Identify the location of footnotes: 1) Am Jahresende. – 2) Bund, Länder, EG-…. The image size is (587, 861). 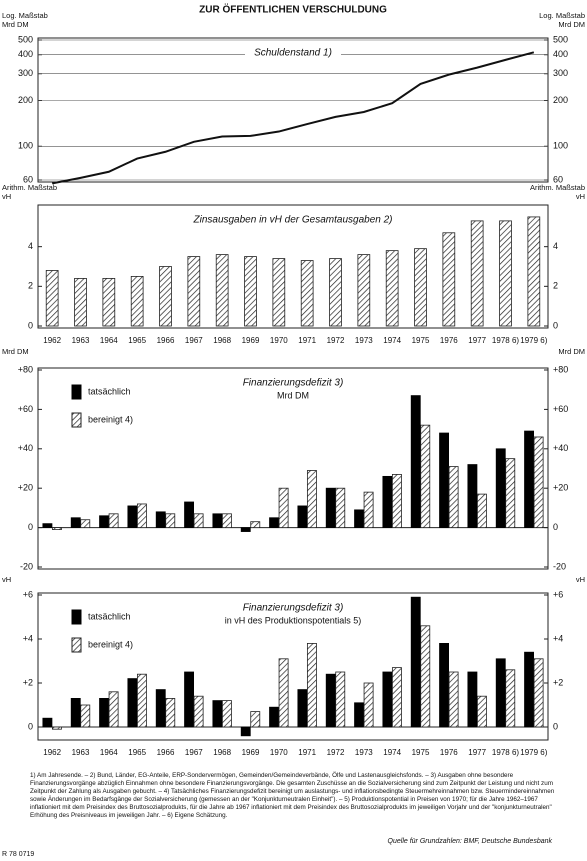
(292, 795).